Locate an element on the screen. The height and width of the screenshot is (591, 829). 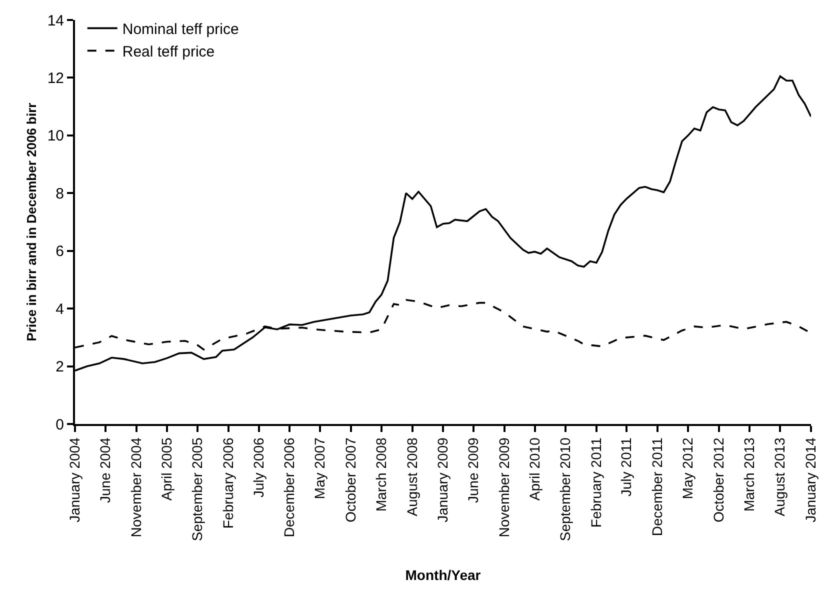
x-tick-label: June 2004 is located at coordinates (105, 470).